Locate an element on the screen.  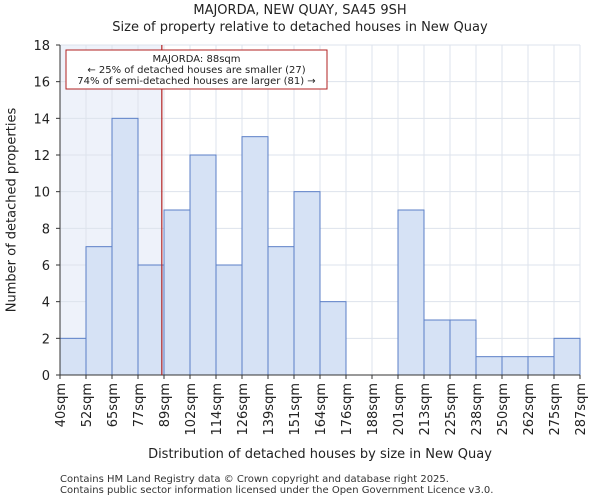
chart-title: MAJORDA, NEW QUAY, SA45 9SH is located at coordinates (300, 10).